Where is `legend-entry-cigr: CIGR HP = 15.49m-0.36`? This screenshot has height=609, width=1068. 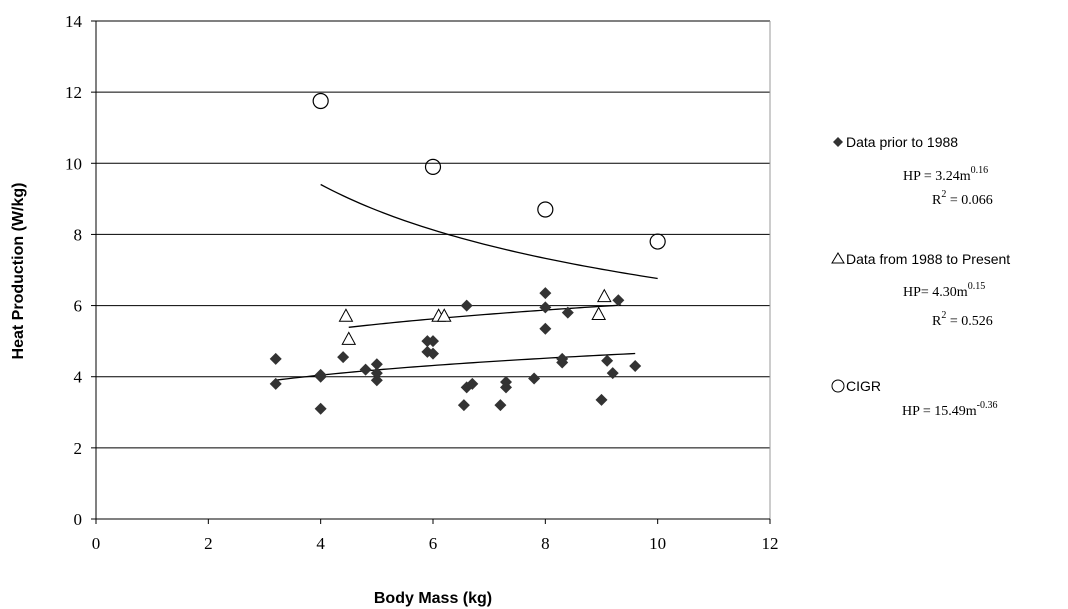
legend-entry-cigr: CIGR HP = 15.49m-0.36 is located at coordinates (914, 398).